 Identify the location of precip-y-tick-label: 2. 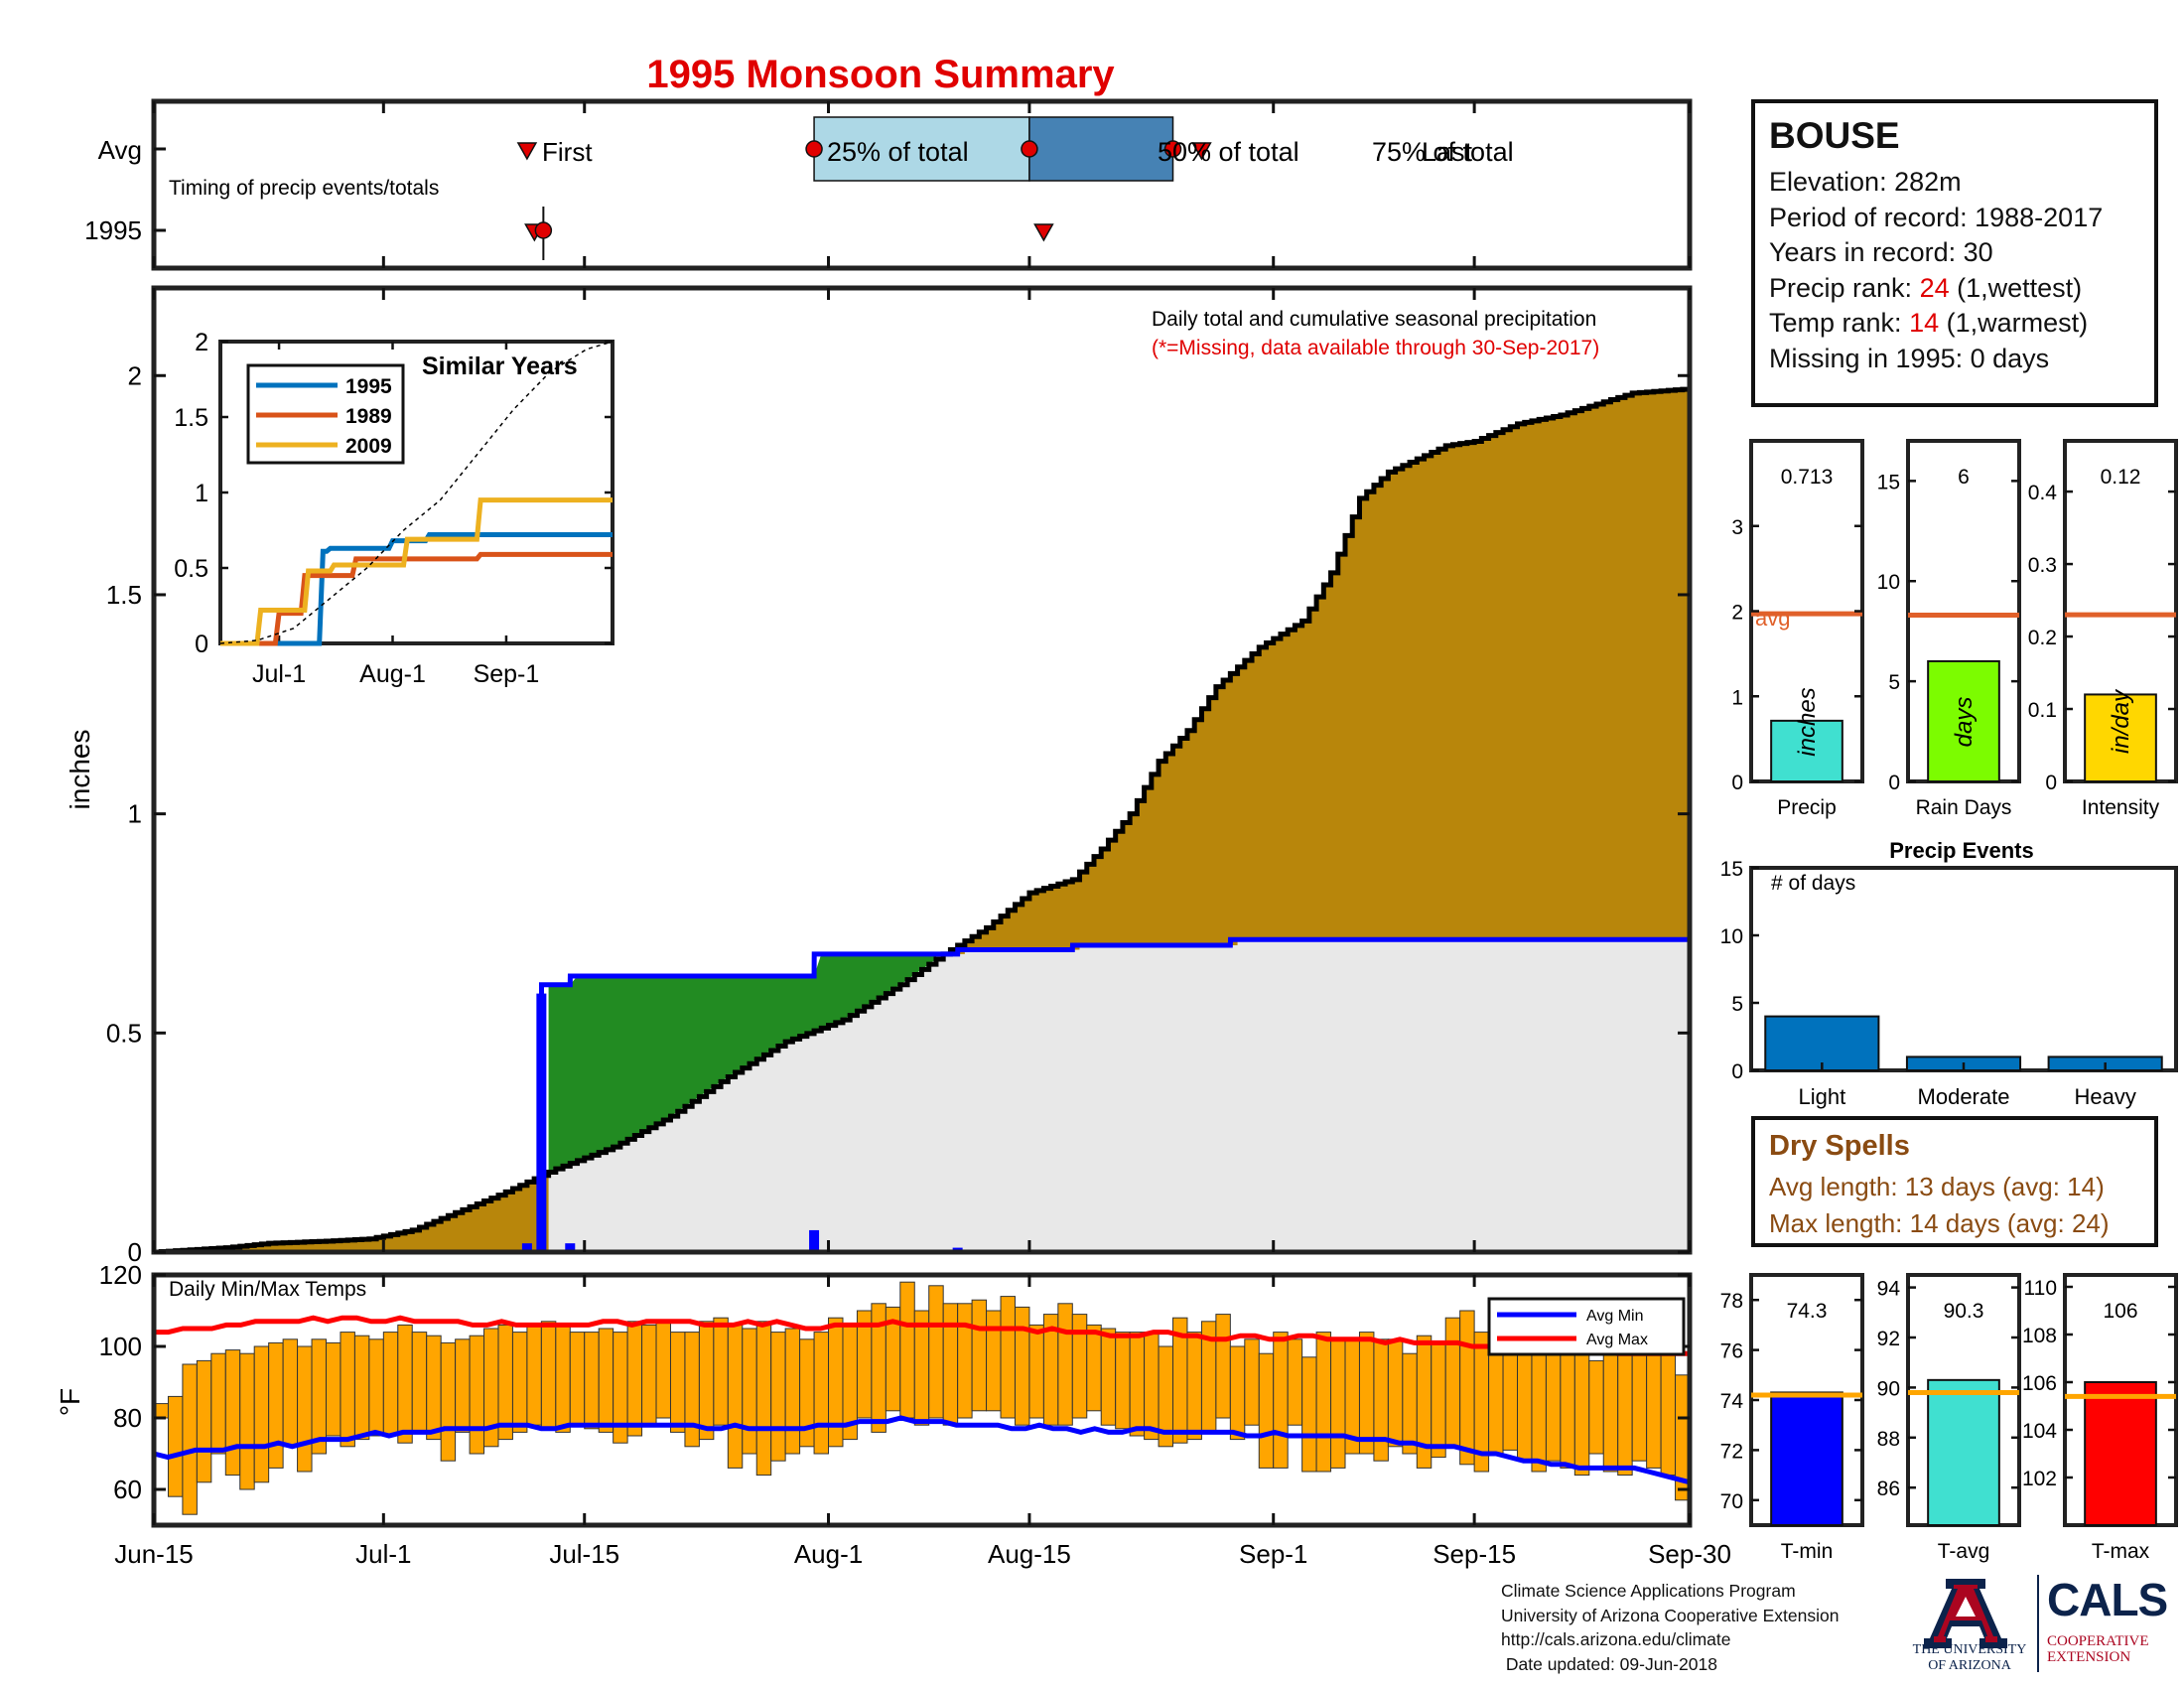
(135, 375).